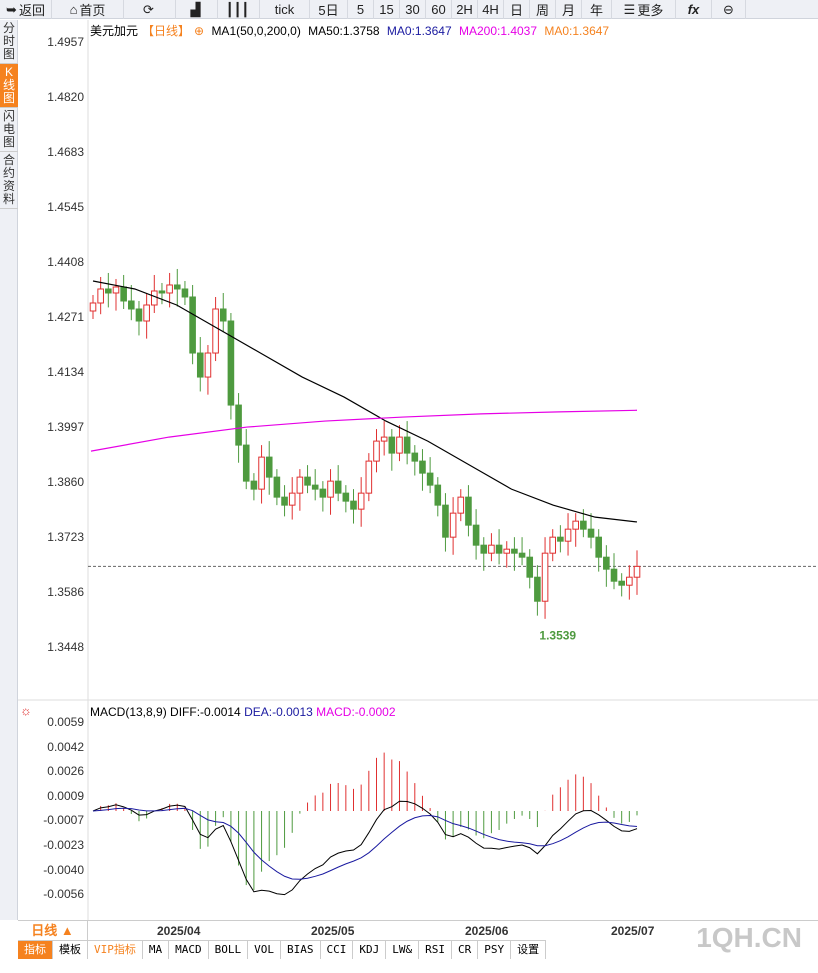 The width and height of the screenshot is (818, 973). I want to click on sidebar-tab: 合约资料, so click(9, 180).